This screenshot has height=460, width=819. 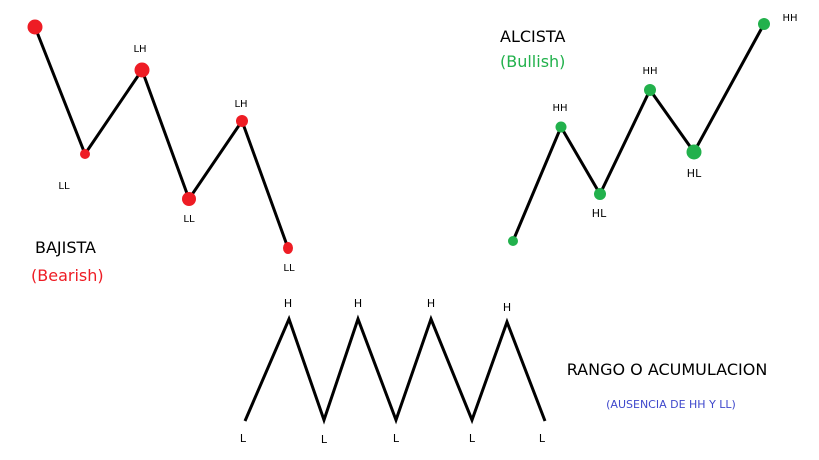 What do you see at coordinates (559, 108) in the screenshot?
I see `bullish-label-hh-1: HH` at bounding box center [559, 108].